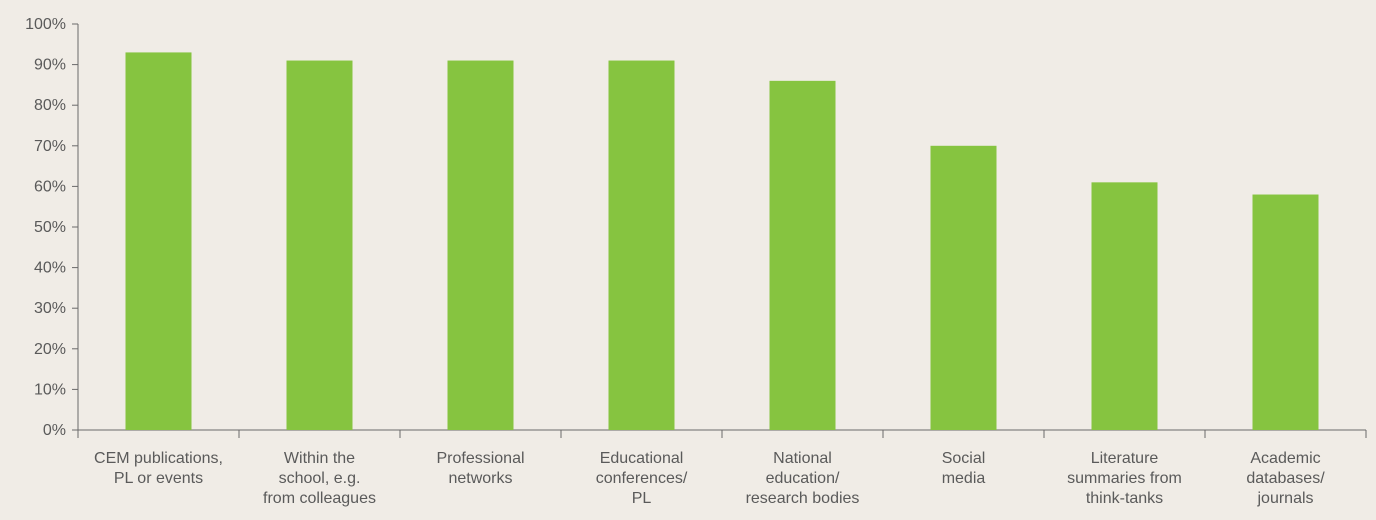 The height and width of the screenshot is (520, 1376). I want to click on category-label-line: Educational, so click(642, 458).